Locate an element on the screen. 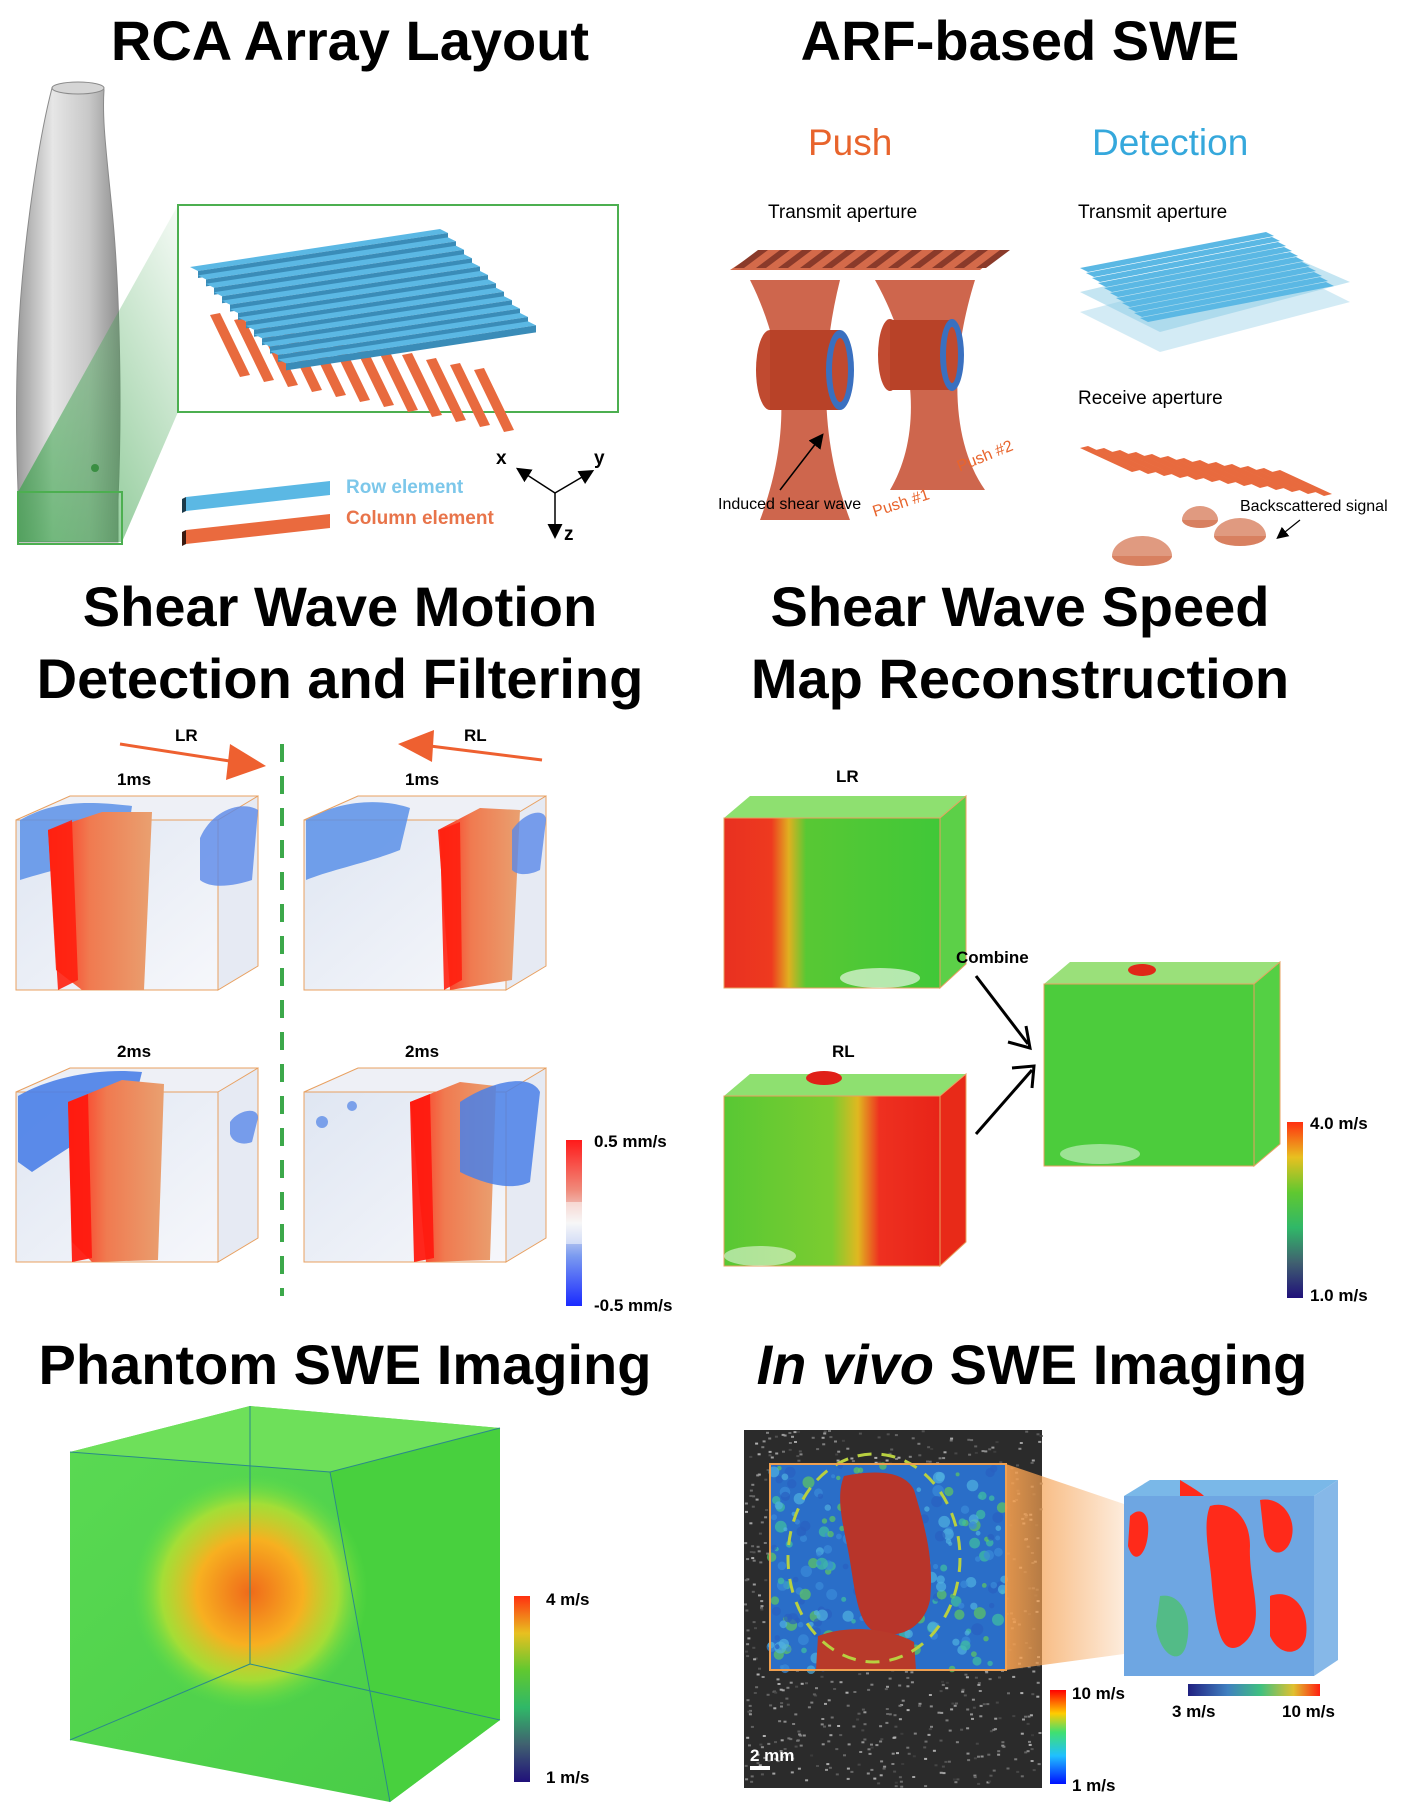  phantom-colorbar is located at coordinates (522, 1689).